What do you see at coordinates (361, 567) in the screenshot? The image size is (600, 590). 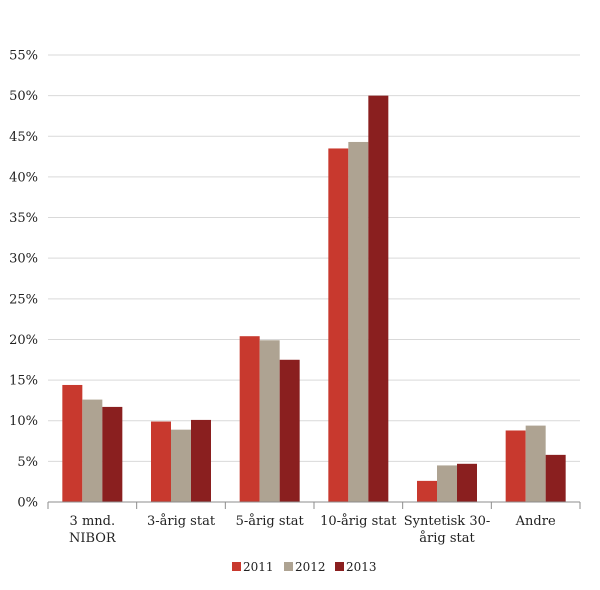 I see `legend-label-2013: 2013` at bounding box center [361, 567].